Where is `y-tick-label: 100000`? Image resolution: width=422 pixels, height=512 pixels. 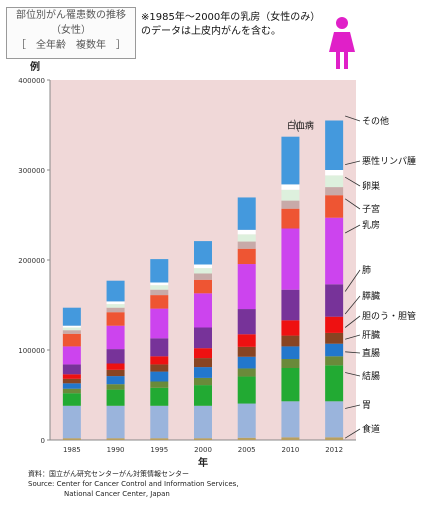 y-tick-label: 100000 is located at coordinates (31, 351).